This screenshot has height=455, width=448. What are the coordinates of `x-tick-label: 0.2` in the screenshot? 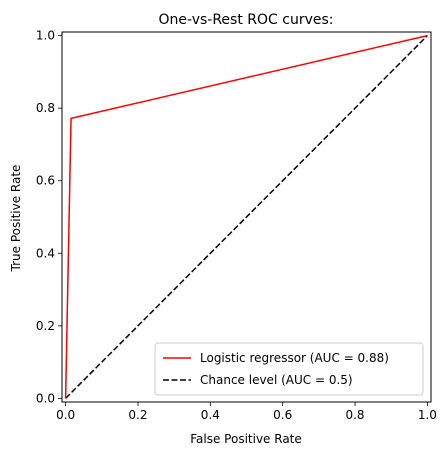 It's located at (137, 415).